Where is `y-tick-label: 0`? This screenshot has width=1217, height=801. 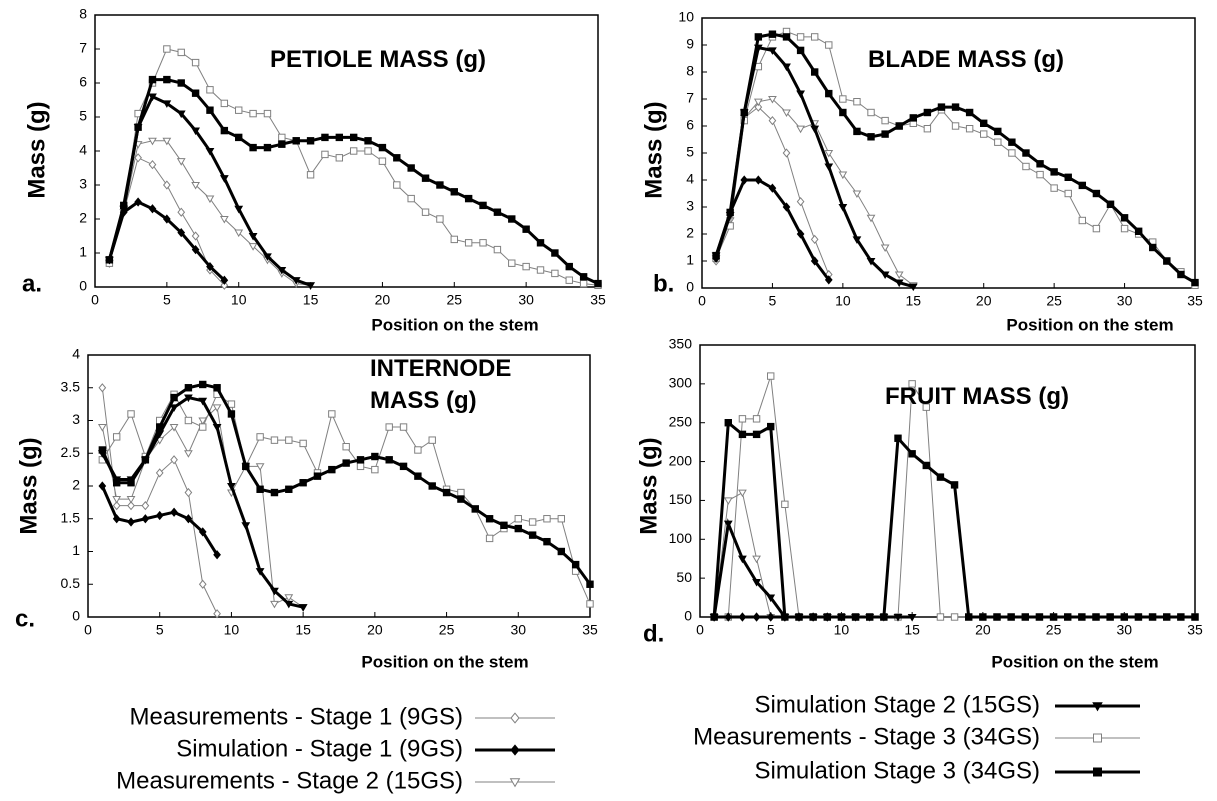
y-tick-label: 0 is located at coordinates (76, 616).